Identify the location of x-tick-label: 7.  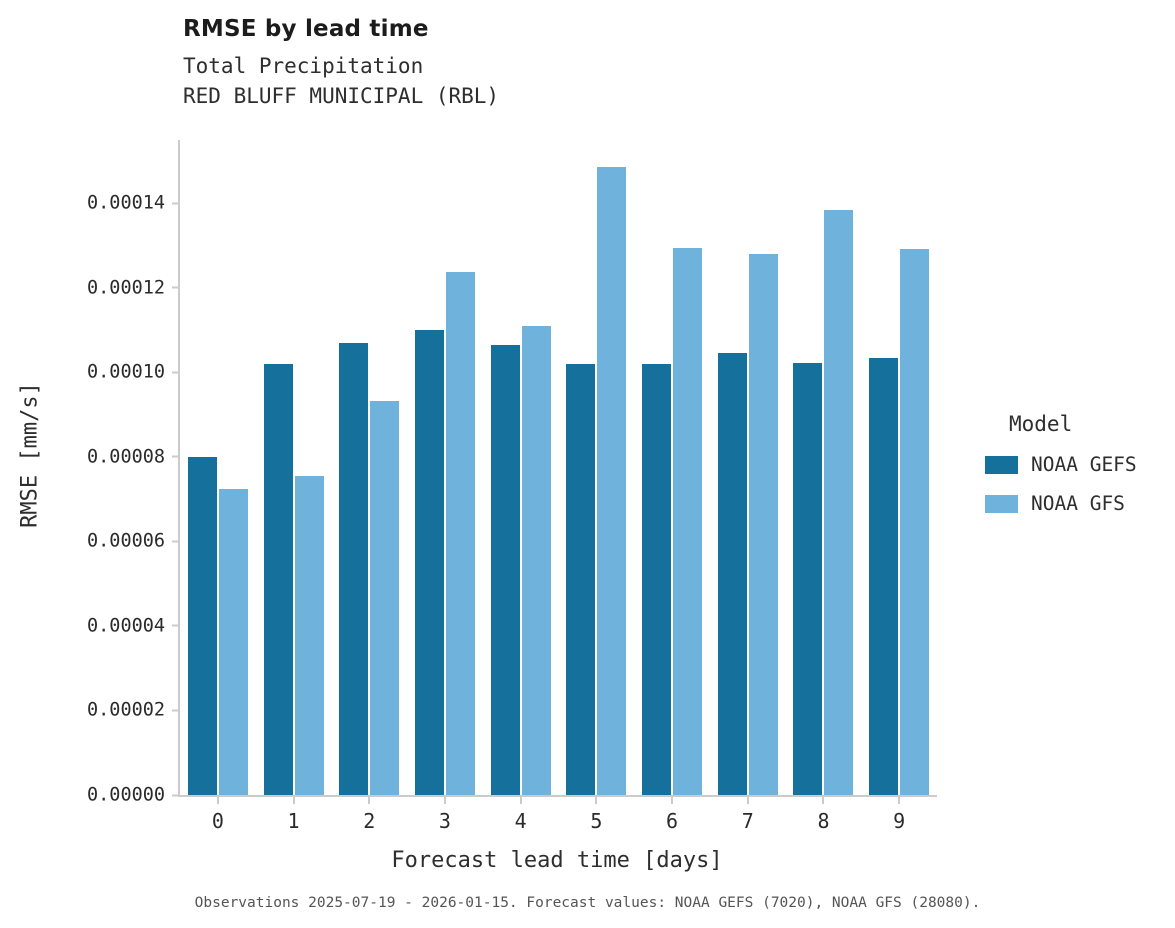
(747, 821).